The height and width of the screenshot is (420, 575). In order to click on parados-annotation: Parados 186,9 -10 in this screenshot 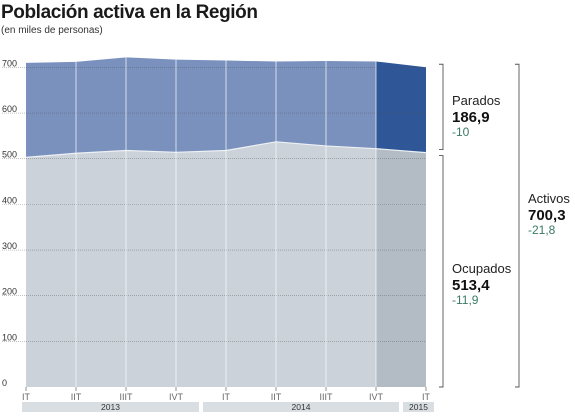, I will do `click(476, 116)`.